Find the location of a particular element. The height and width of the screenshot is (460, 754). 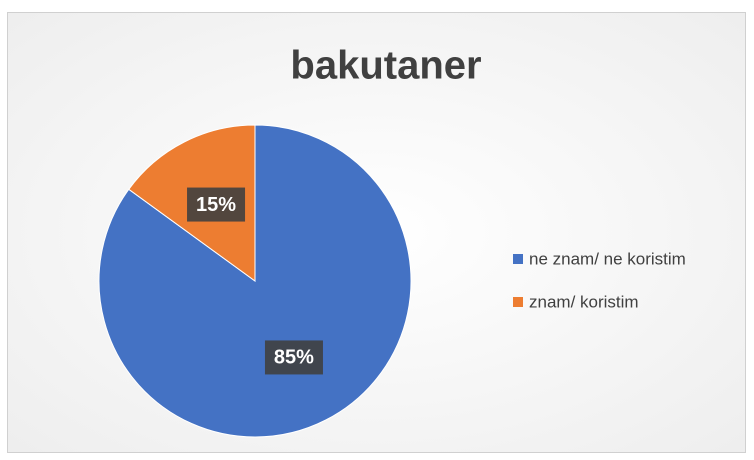

data-label: 85% is located at coordinates (294, 358).